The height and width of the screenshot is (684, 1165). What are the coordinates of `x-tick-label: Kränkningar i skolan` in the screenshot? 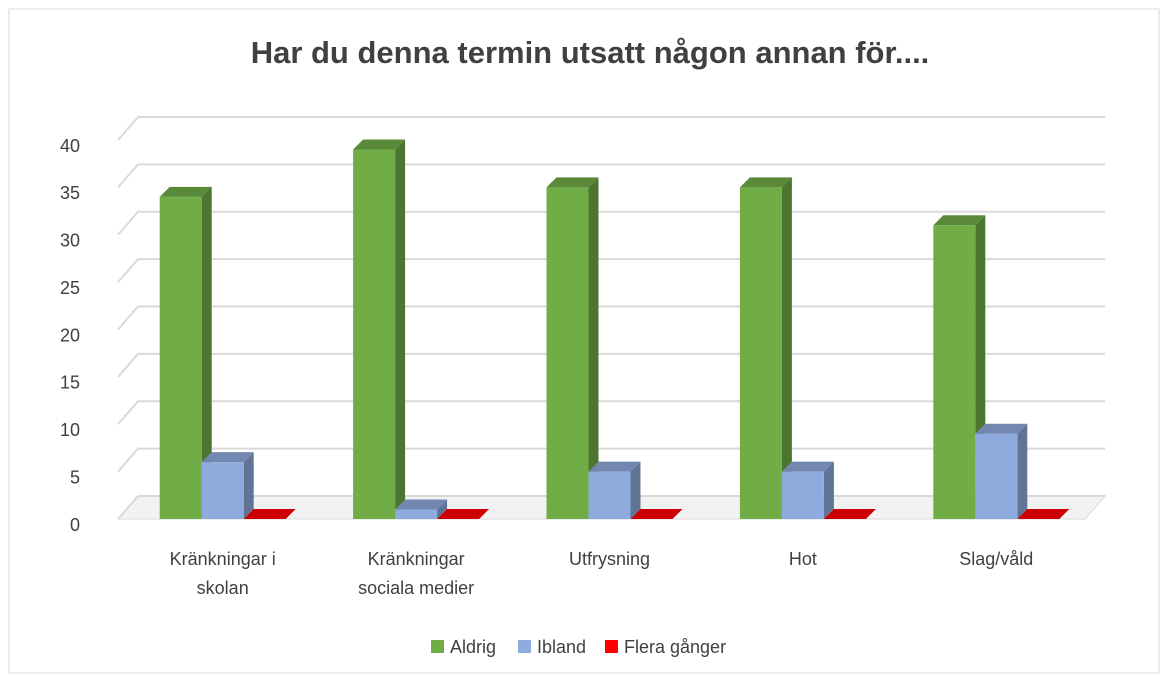 It's located at (223, 573).